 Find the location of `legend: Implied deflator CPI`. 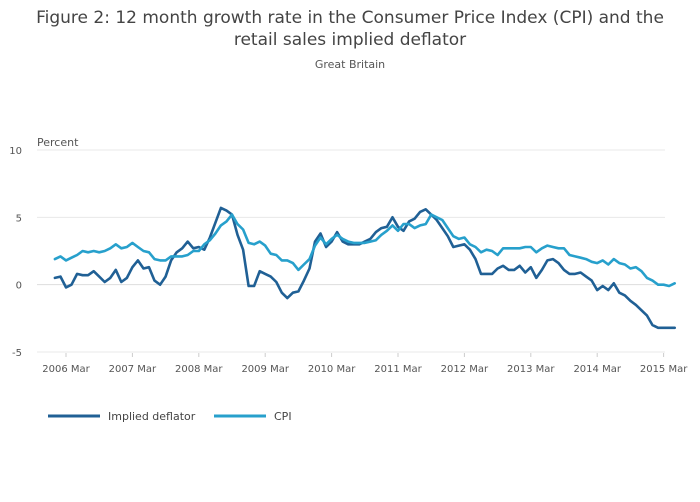

legend: Implied deflator CPI is located at coordinates (170, 416).